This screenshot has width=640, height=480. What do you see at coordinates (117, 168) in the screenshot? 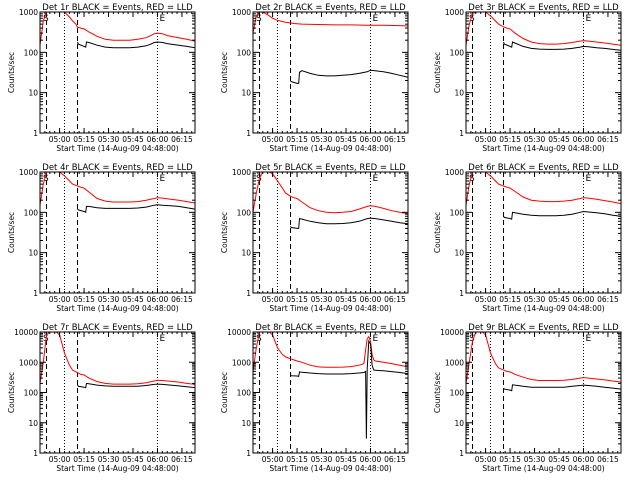
I see `chart-title: Det 4r BLACK = Events, RED = LLD` at bounding box center [117, 168].